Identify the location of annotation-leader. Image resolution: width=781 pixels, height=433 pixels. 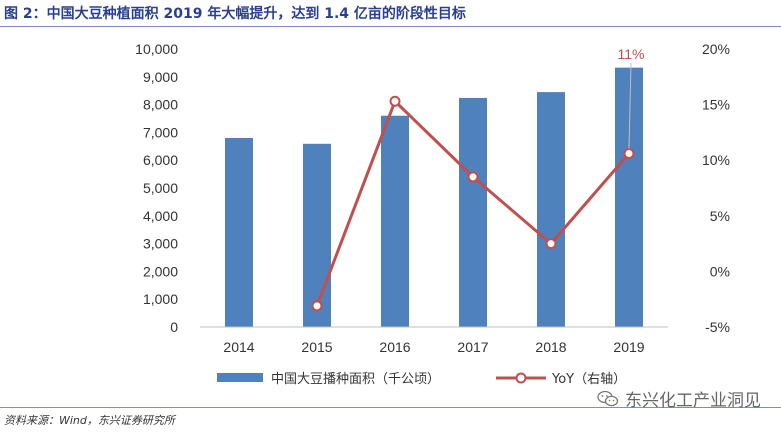
(630, 105).